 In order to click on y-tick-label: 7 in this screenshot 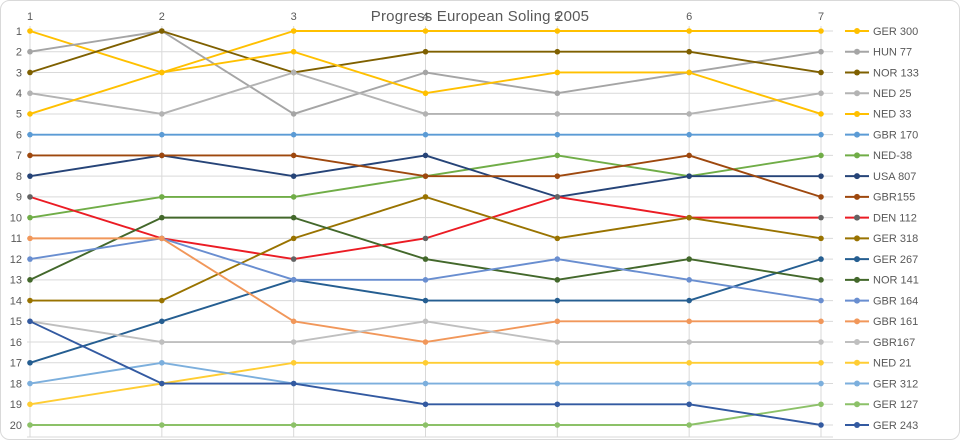, I will do `click(19, 156)`.